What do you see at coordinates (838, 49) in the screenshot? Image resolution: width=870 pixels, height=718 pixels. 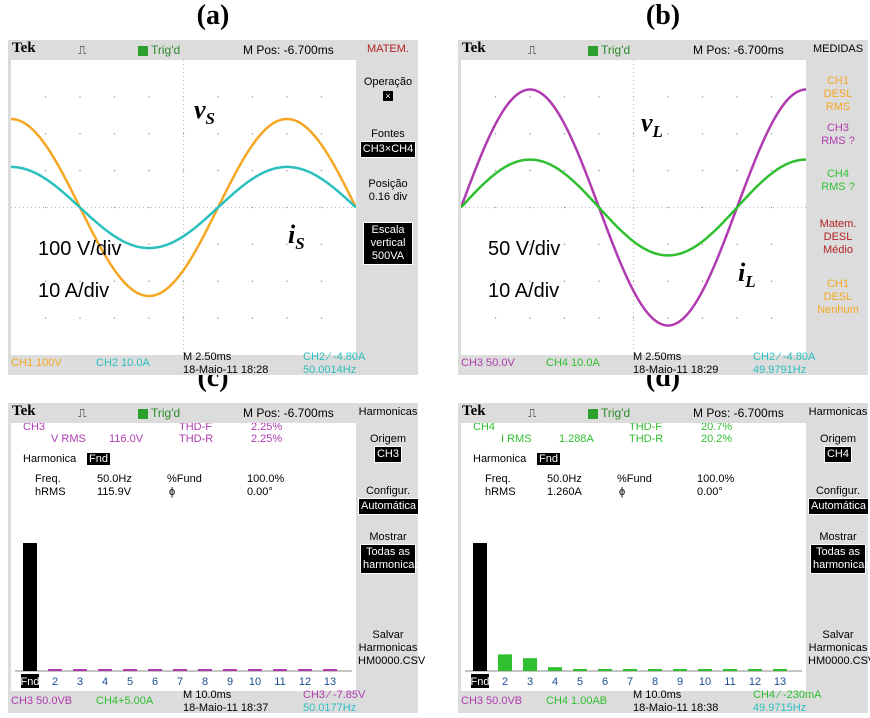 I see `menu-title: MEDIDAS` at bounding box center [838, 49].